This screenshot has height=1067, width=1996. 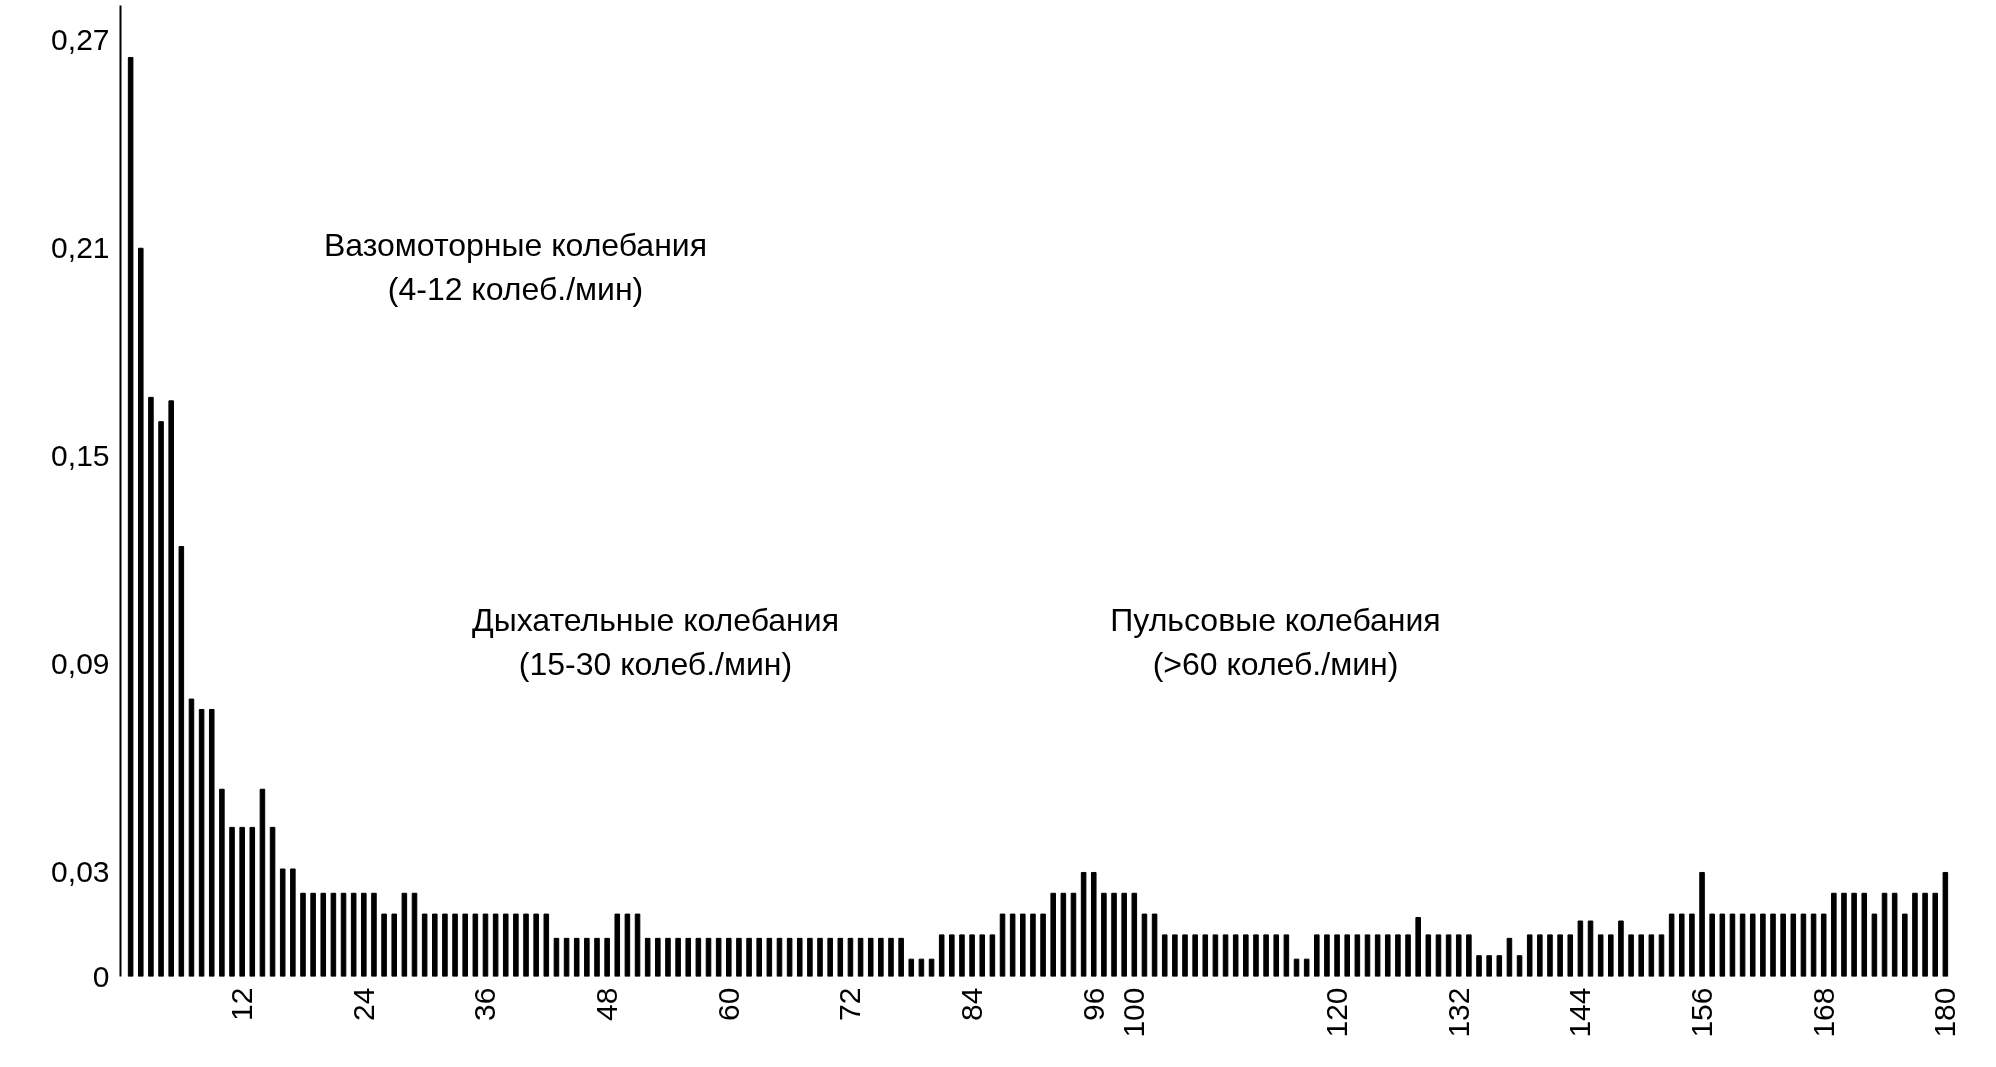 I want to click on y-tick-label: 0,21, so click(x=80, y=248).